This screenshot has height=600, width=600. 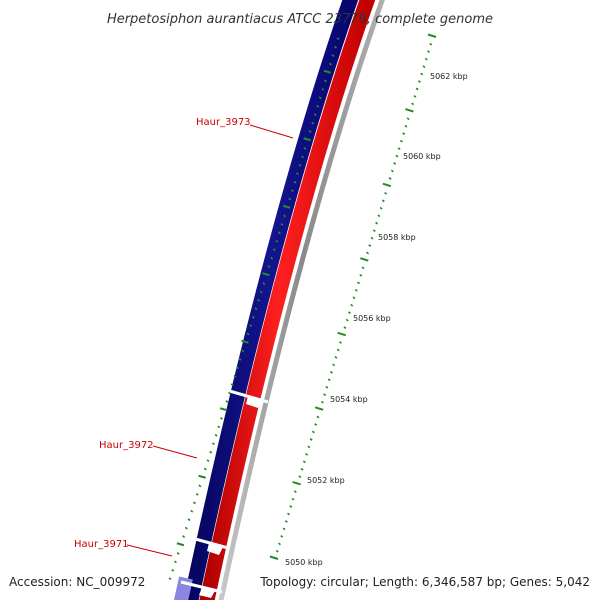 I want to click on reverse-strand-arrowheads, so click(x=230, y=497).